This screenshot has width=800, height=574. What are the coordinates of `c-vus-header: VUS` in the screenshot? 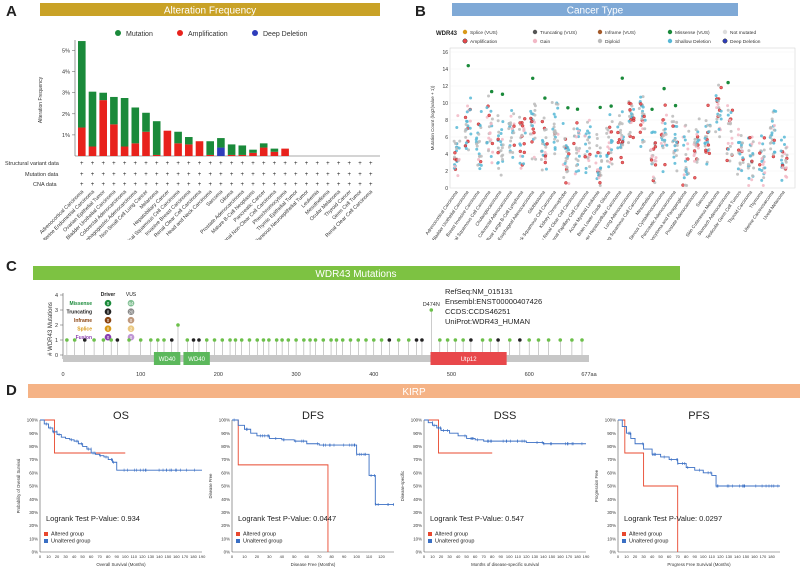 It's located at (131, 295).